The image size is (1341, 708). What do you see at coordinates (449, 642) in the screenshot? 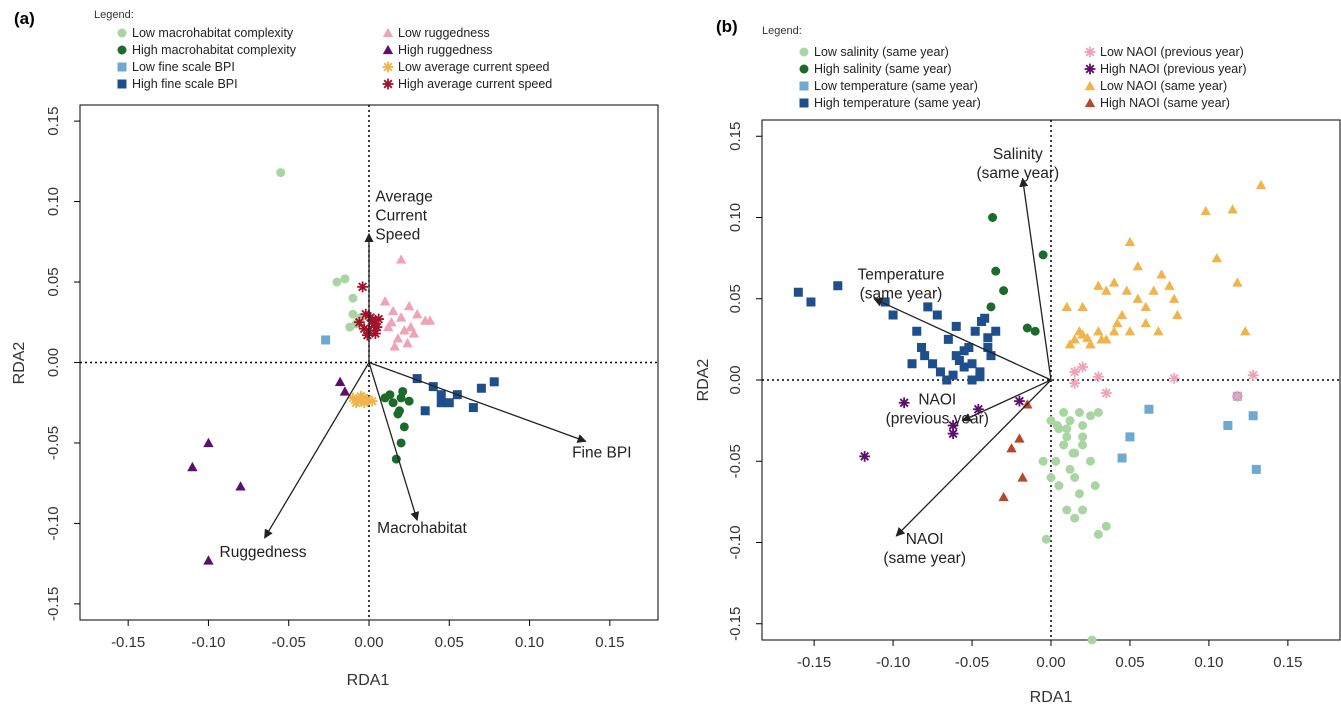
I see `x-tick-label: 0.05` at bounding box center [449, 642].